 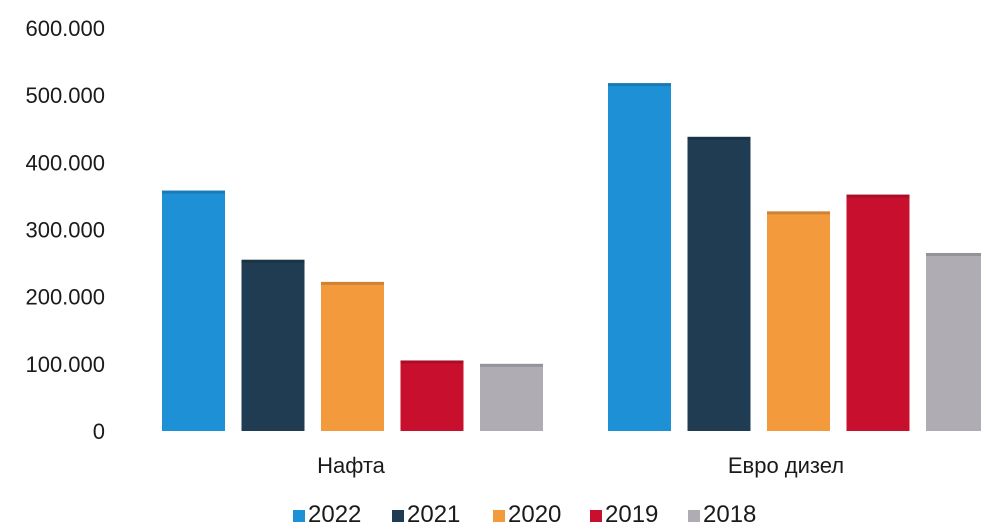 What do you see at coordinates (798, 321) in the screenshot?
I see `bar-2020-evro-dizel` at bounding box center [798, 321].